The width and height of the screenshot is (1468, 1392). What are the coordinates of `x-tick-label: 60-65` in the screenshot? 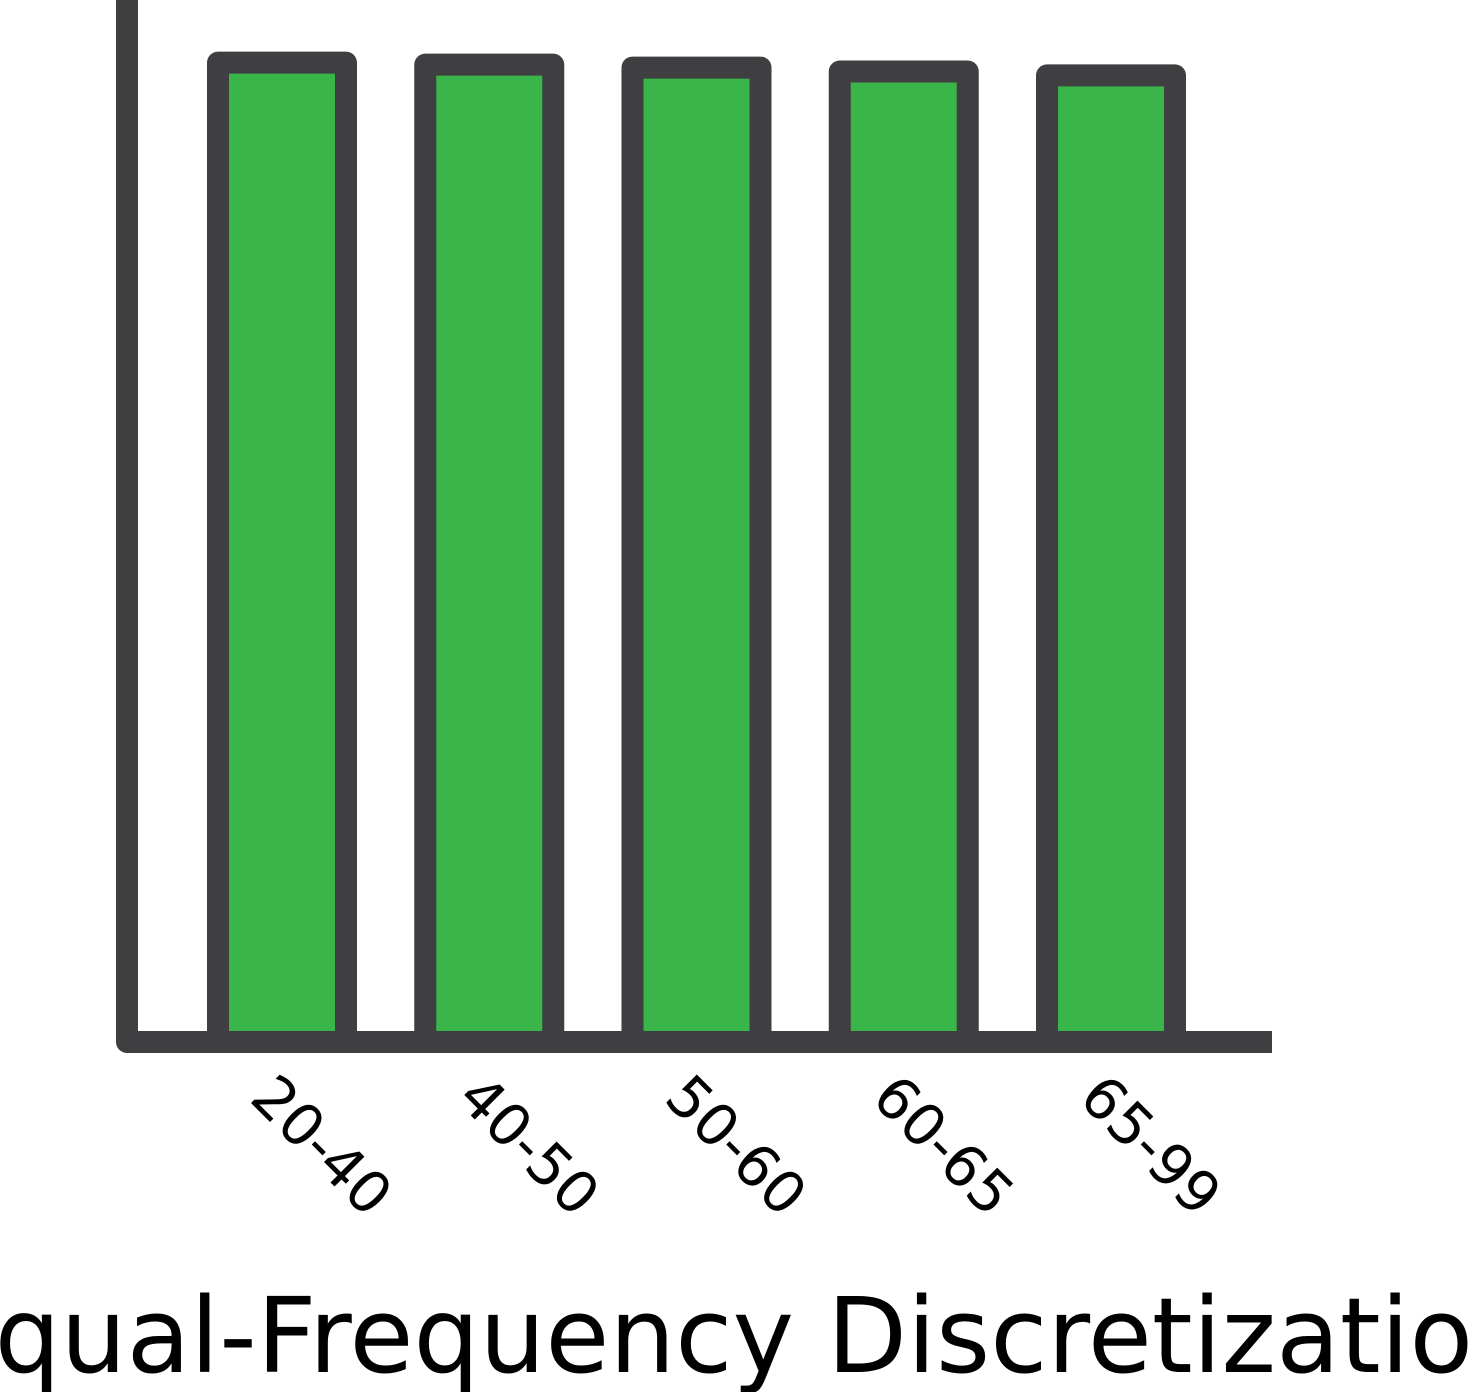 It's located at (943, 1145).